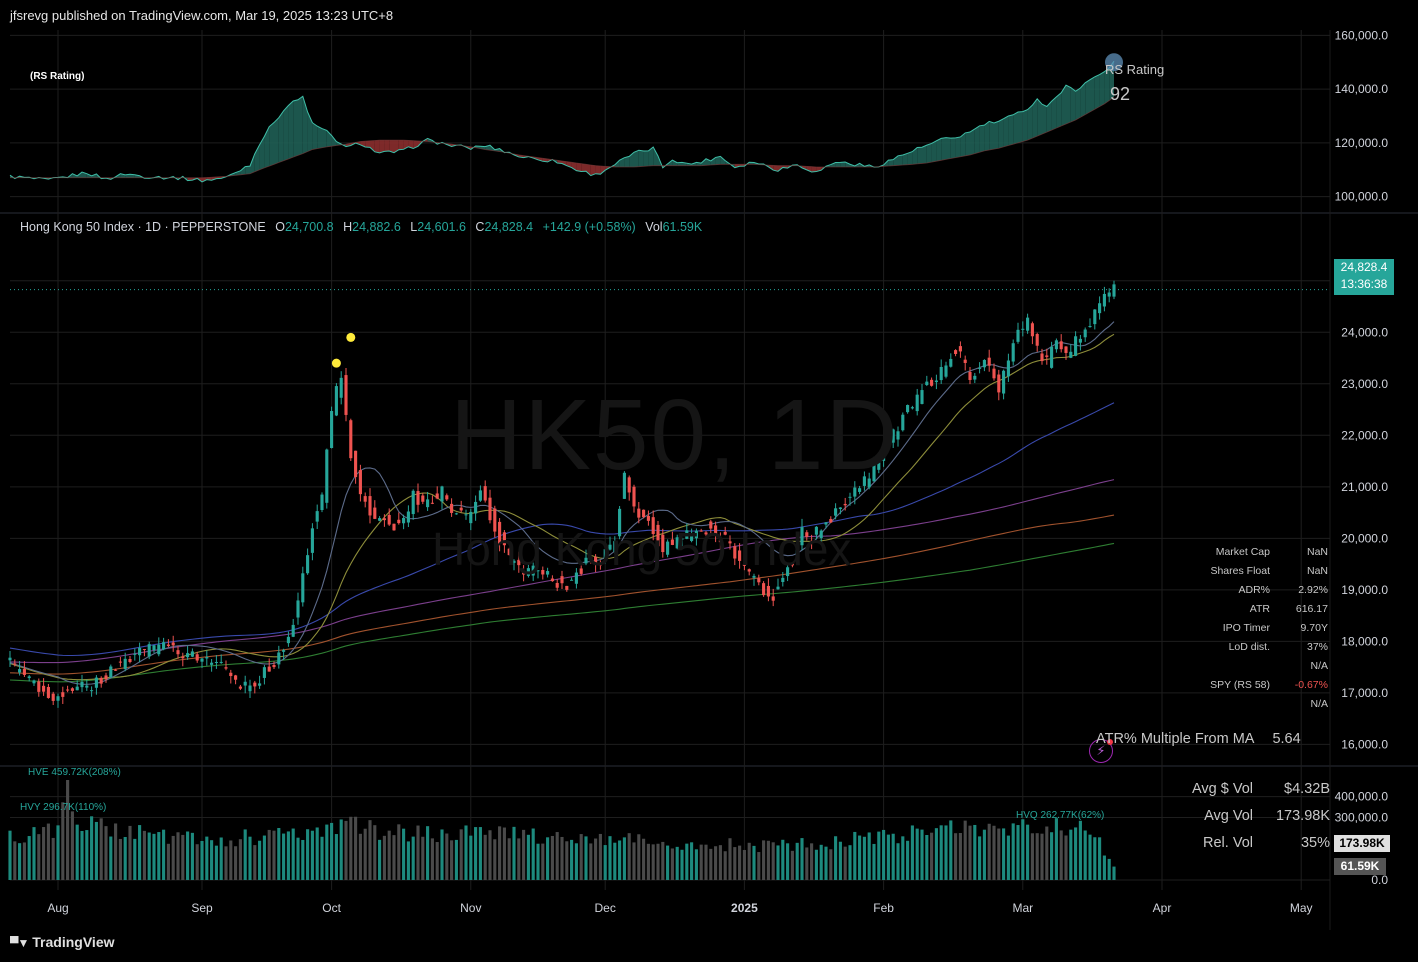 The height and width of the screenshot is (962, 1418). What do you see at coordinates (1101, 751) in the screenshot?
I see `lightning-icon: ⚡` at bounding box center [1101, 751].